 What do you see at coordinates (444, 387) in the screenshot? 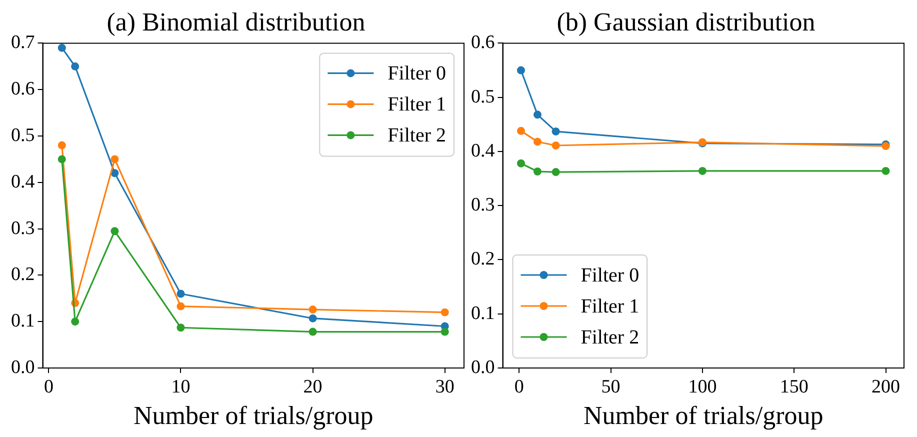
I see `x-tick-label: 30` at bounding box center [444, 387].